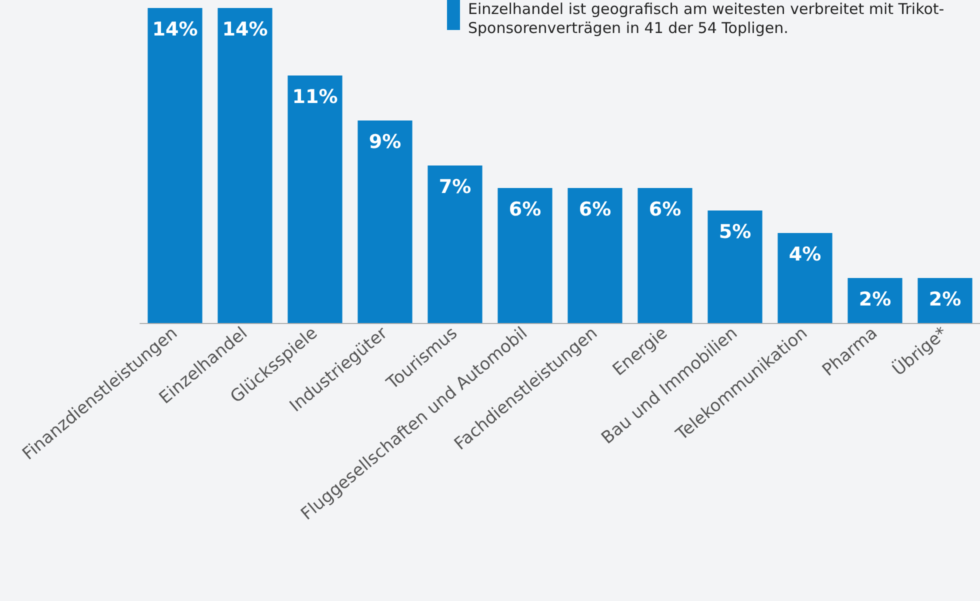 Image resolution: width=980 pixels, height=601 pixels. I want to click on data-label: 11%, so click(315, 97).